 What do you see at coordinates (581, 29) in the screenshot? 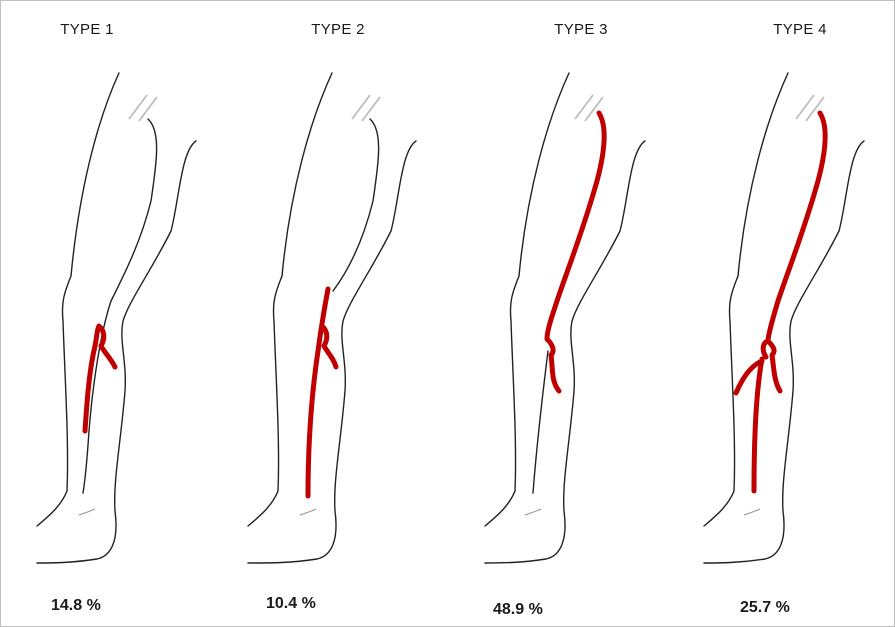
I see `type-3-title: TYPE 3` at bounding box center [581, 29].